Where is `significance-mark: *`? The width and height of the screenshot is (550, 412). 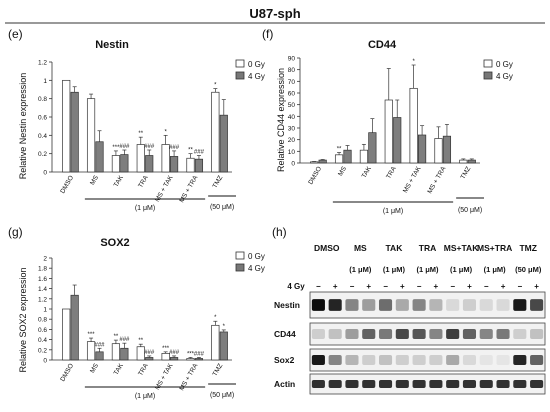 significance-mark: * is located at coordinates (215, 86).